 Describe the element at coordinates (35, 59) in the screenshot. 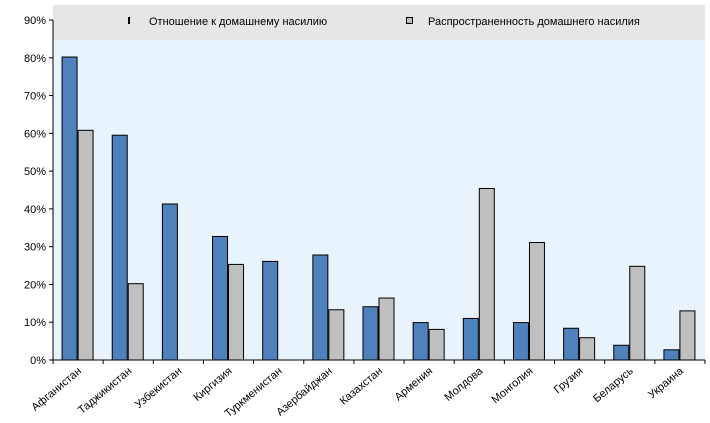

I see `y-tick-label: 80%` at that location.